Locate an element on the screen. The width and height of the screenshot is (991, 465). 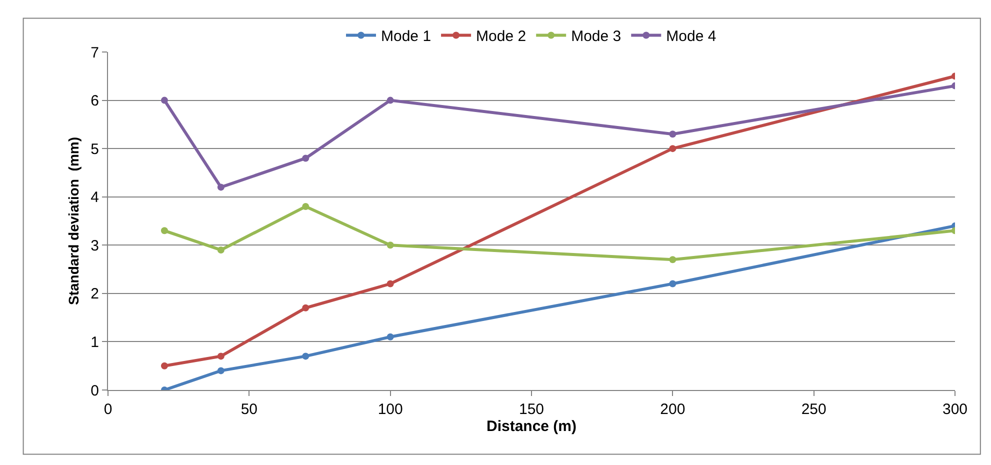
y-tick-label: 4 is located at coordinates (94, 197).